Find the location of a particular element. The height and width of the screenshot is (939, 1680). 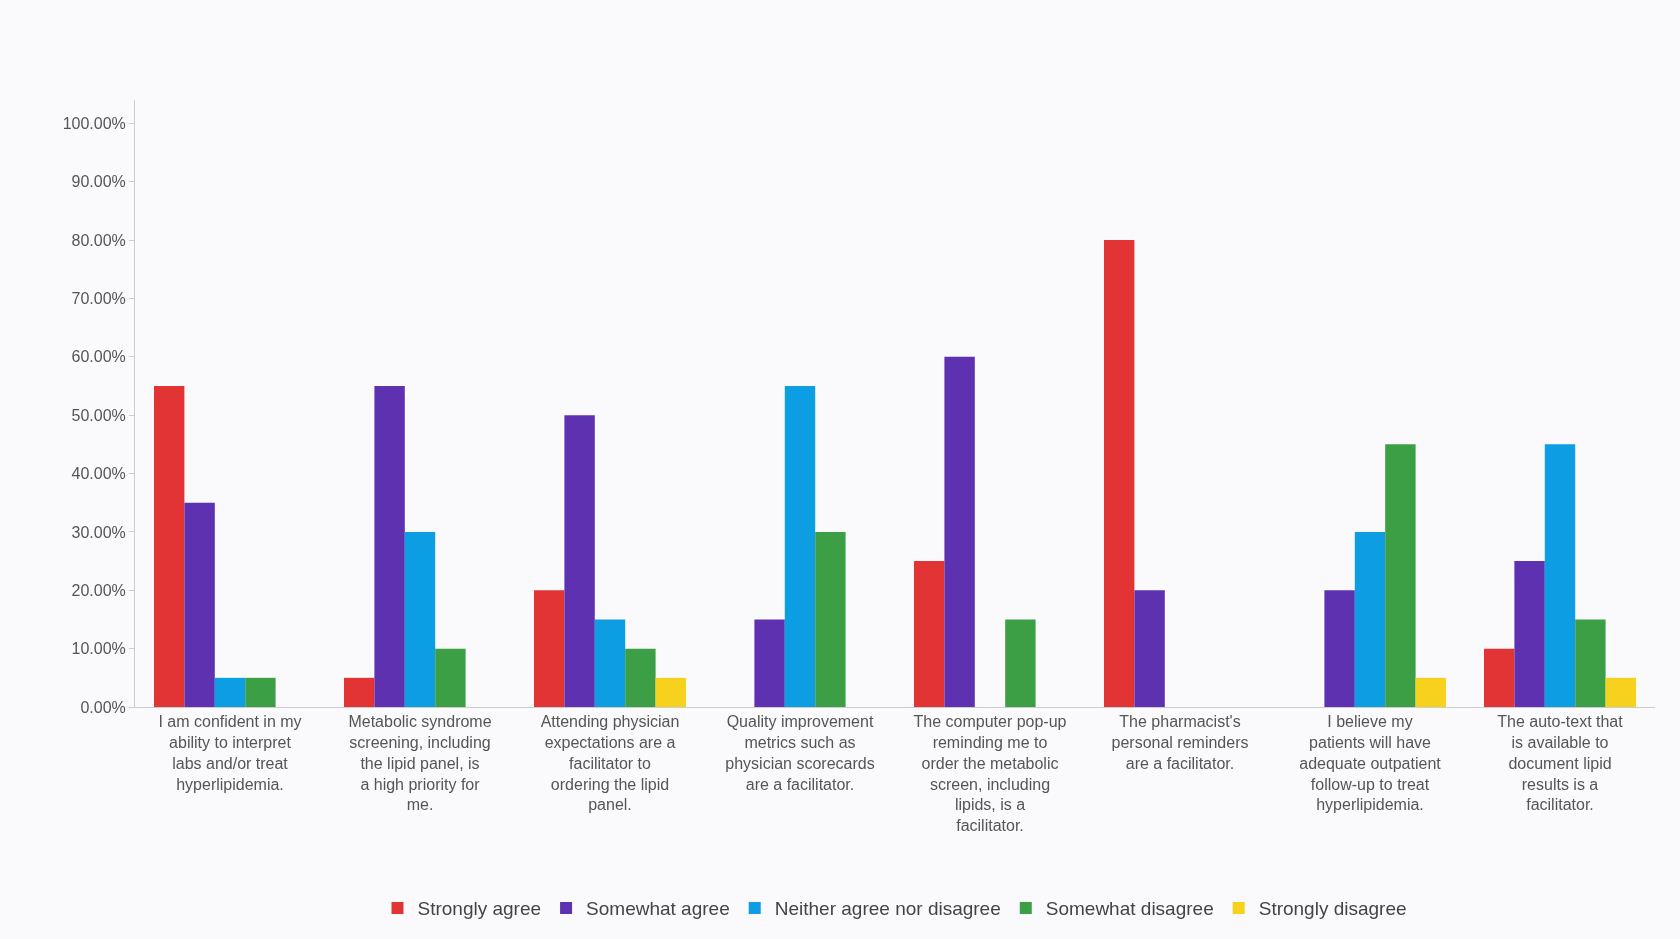

x-tick-label: The computer pop-up reminding me to order the metabolic screen, including lipids, is a facilitator. is located at coordinates (990, 774).